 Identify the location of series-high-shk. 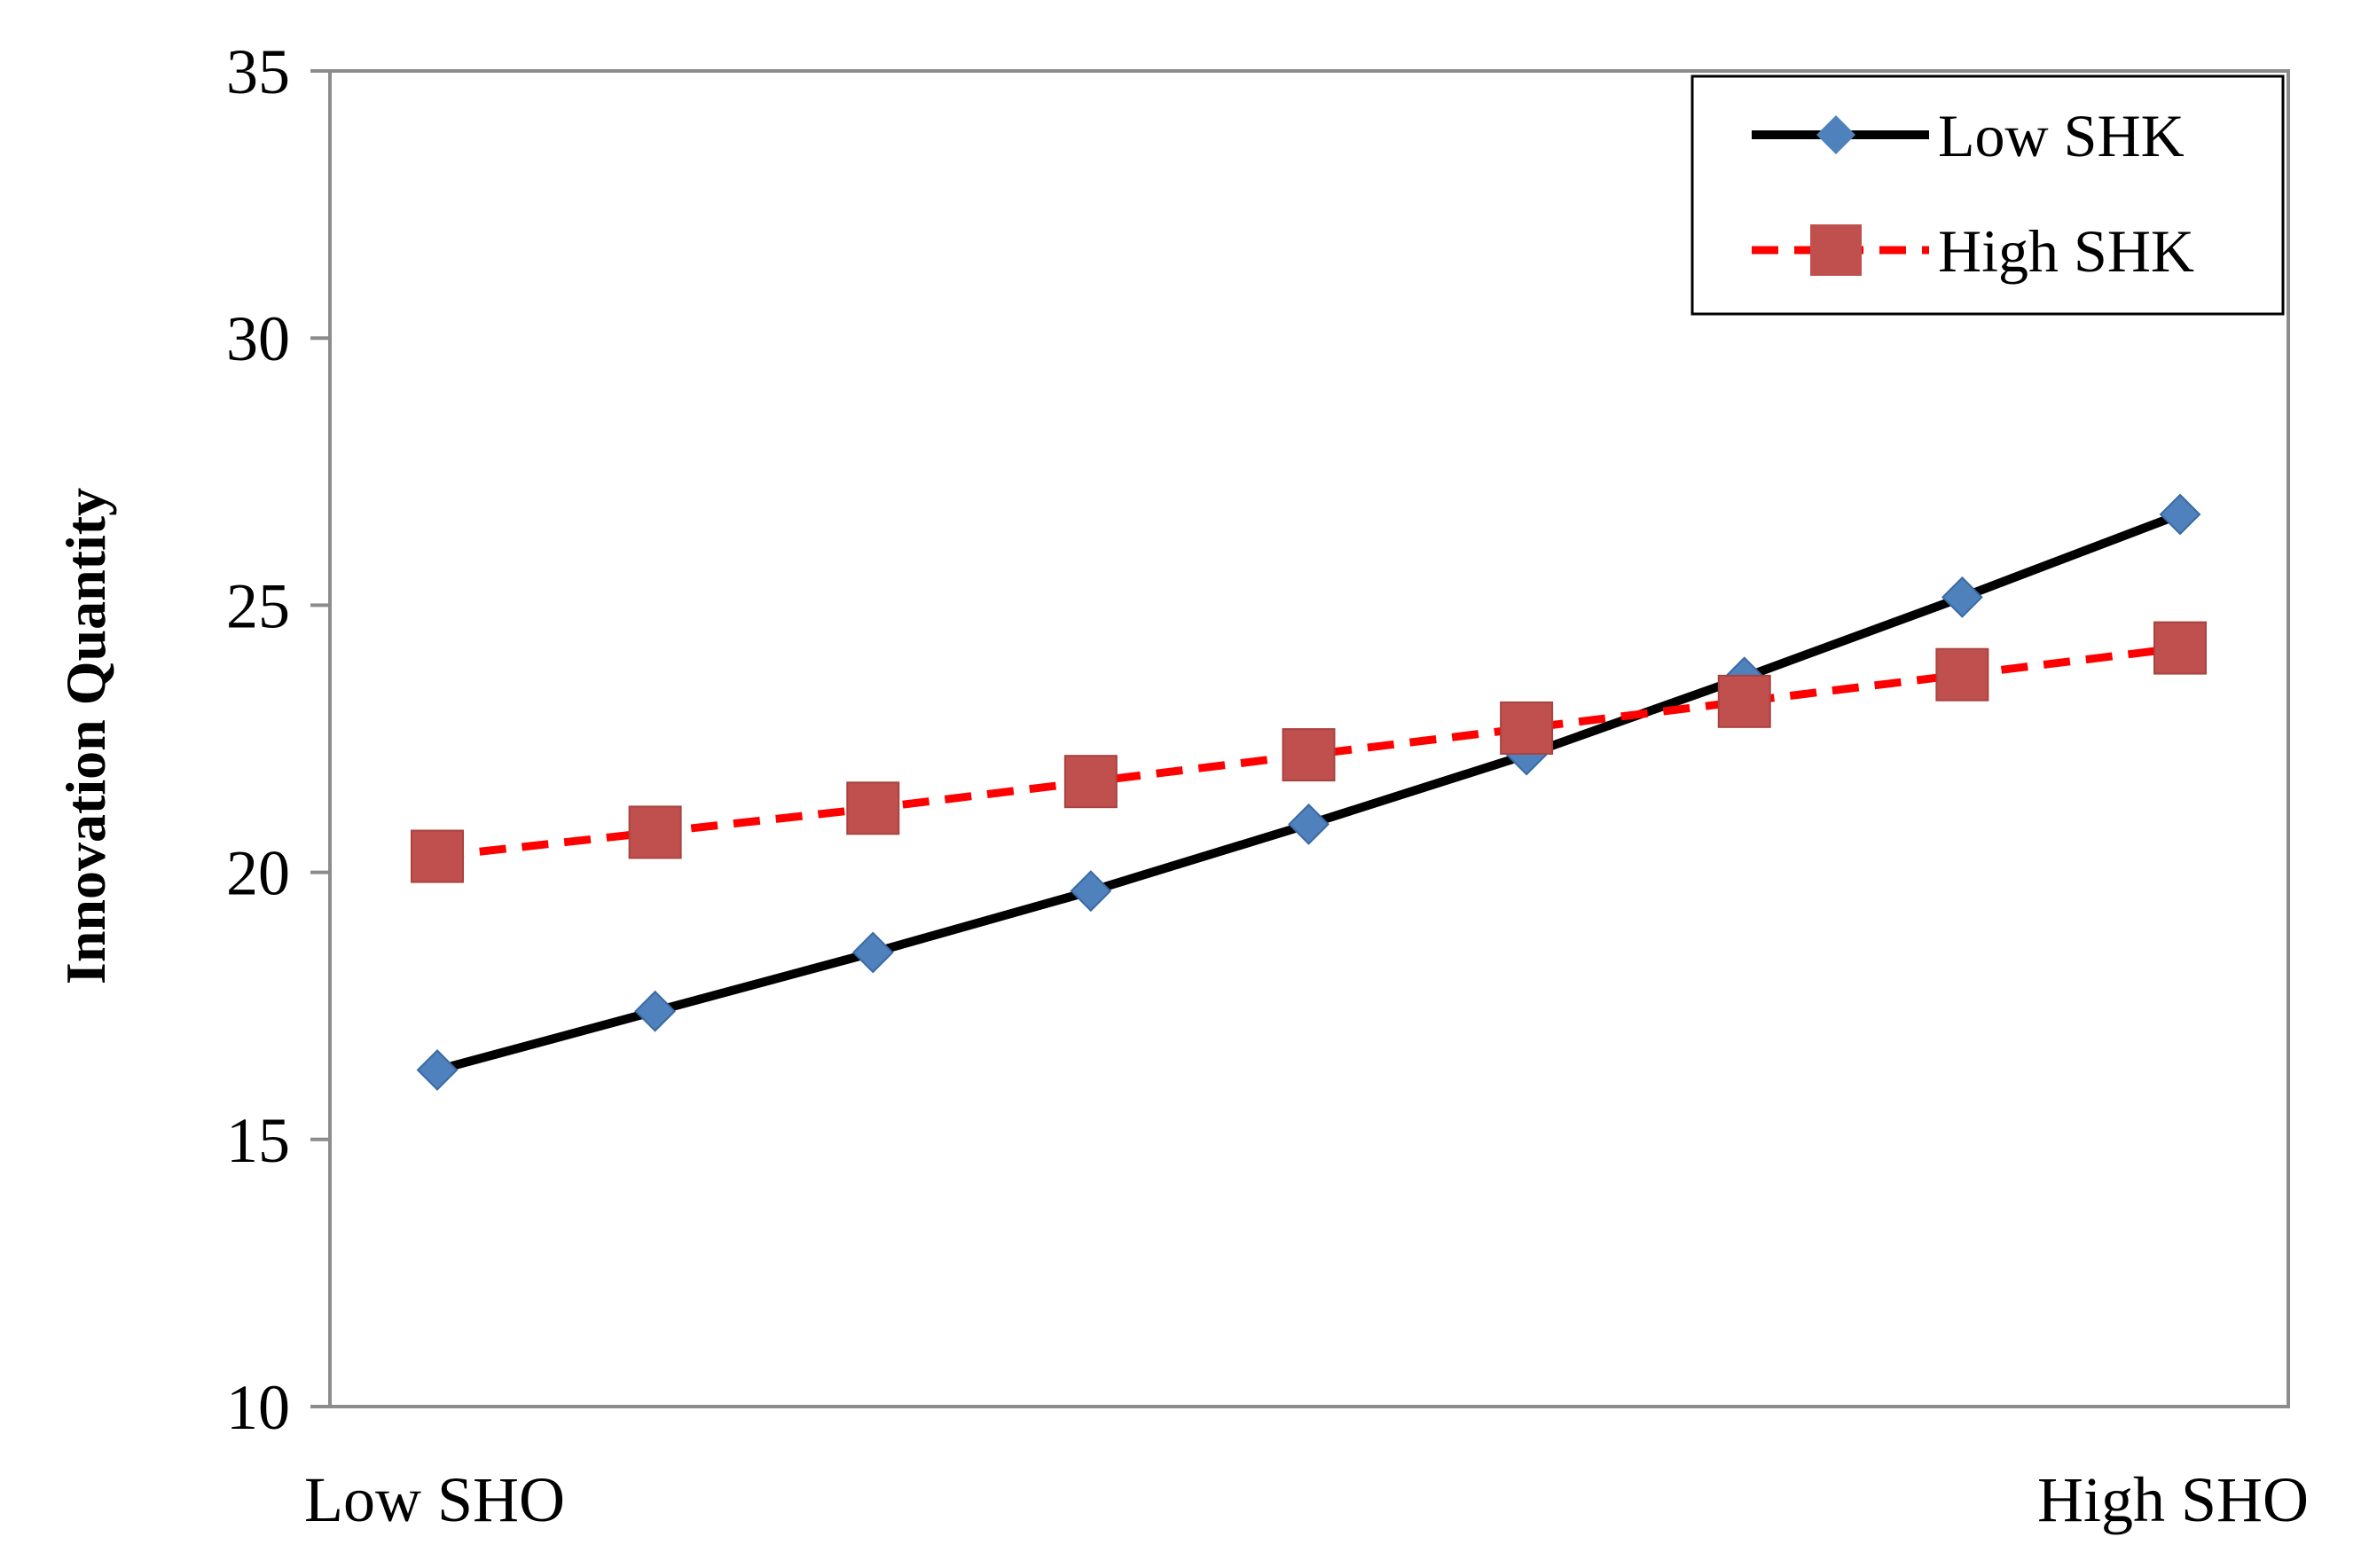
(1309, 752).